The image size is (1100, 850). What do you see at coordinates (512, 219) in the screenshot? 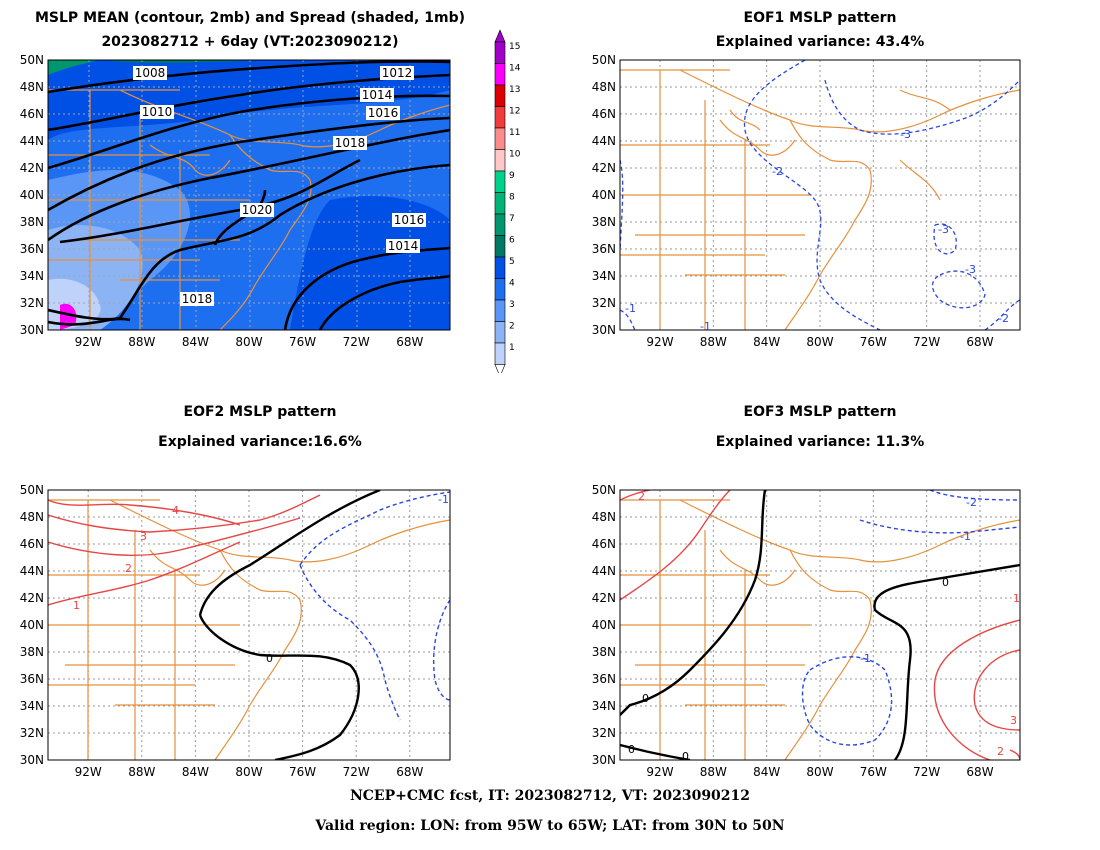
I see `colorbar-label: 7` at bounding box center [512, 219].